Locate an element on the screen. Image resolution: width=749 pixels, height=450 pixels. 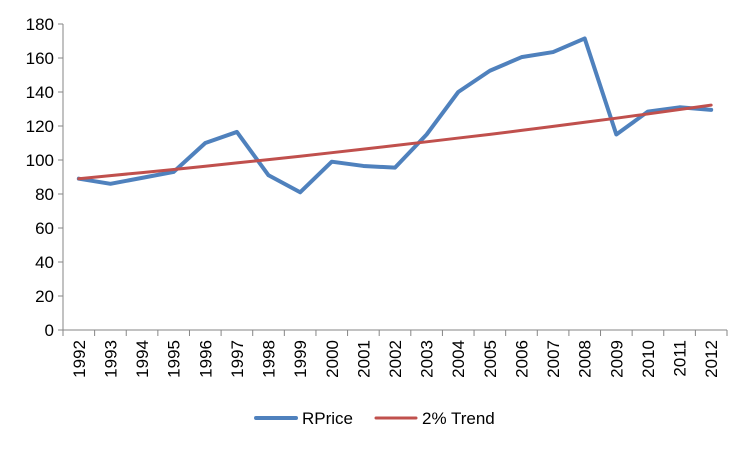
x-tick-label: 2001 is located at coordinates (363, 359).